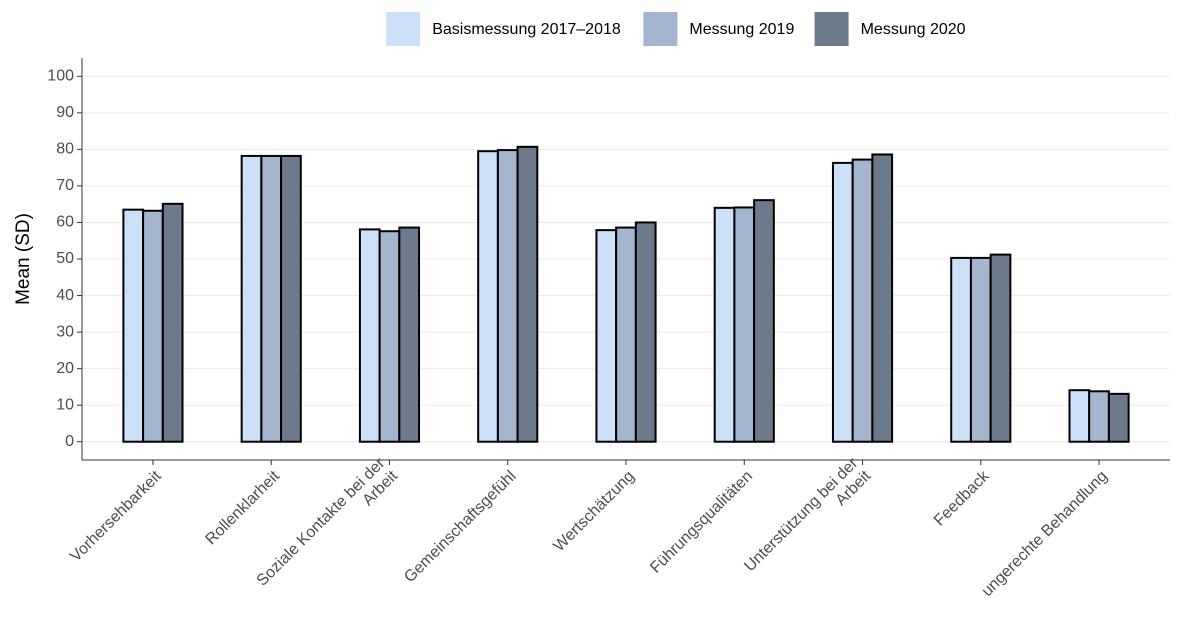  Describe the element at coordinates (526, 29) in the screenshot. I see `legend-label: Basismessung 2017–2018` at that location.